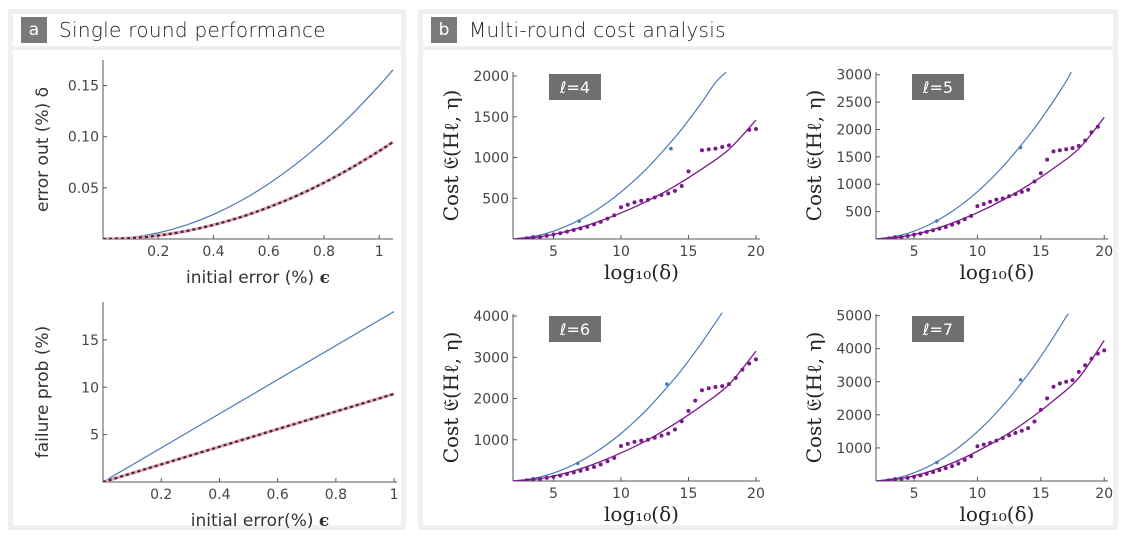 The width and height of the screenshot is (1123, 537). What do you see at coordinates (161, 495) in the screenshot?
I see `x-tick-label: 0.2` at bounding box center [161, 495].